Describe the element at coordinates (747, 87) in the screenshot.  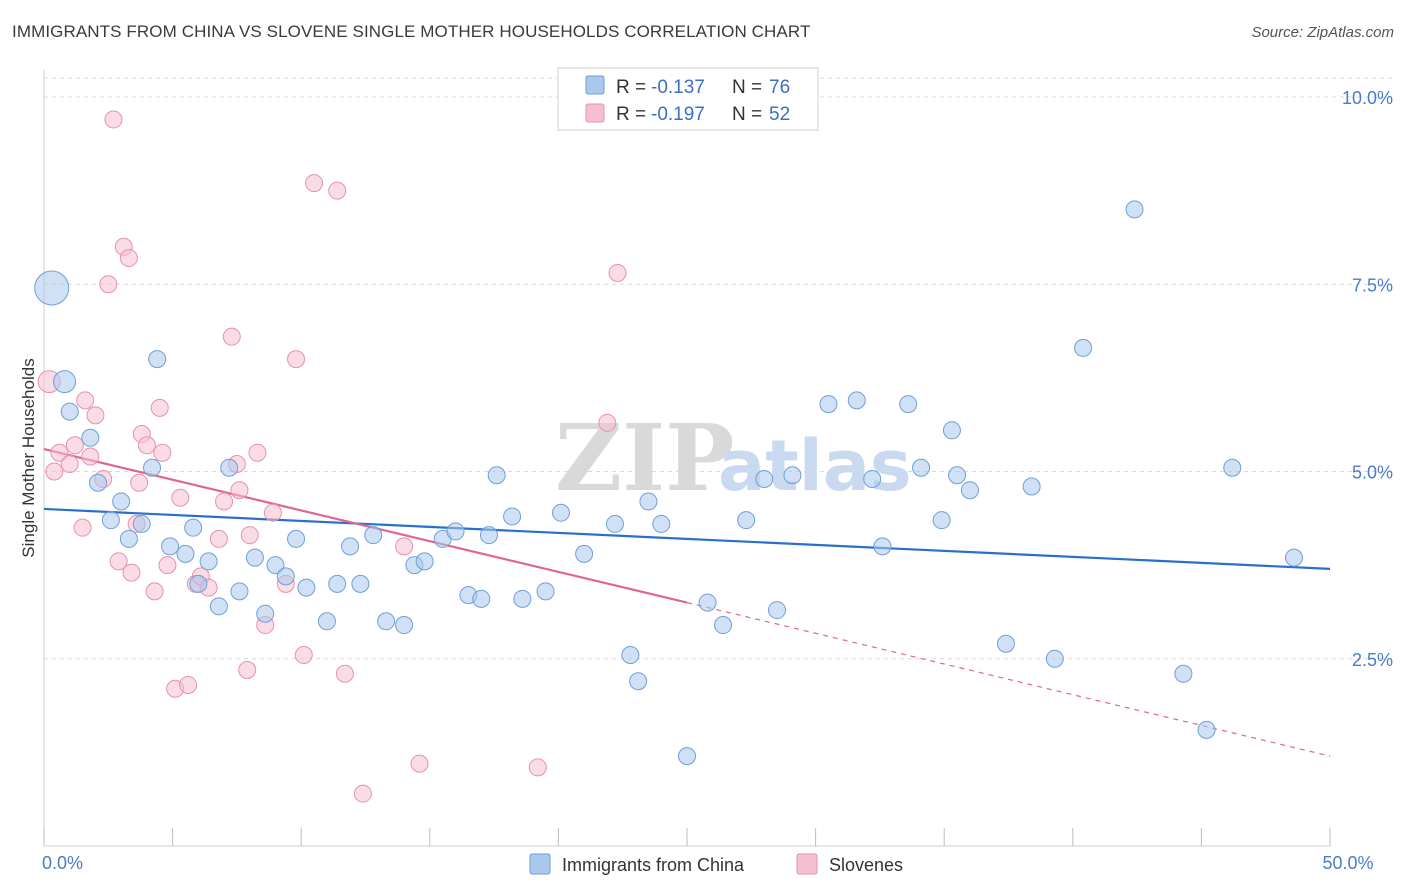
I see `legend-china-n-label: N =` at that location.